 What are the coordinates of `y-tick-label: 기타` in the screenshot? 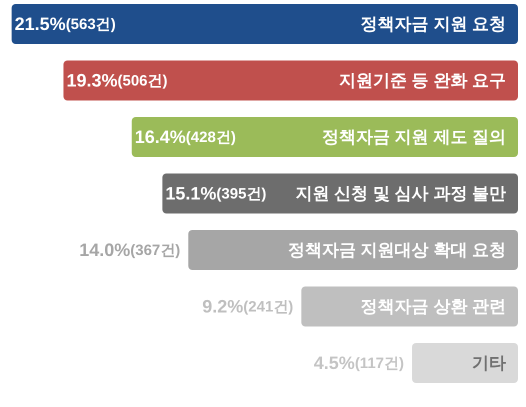 It's located at (489, 363).